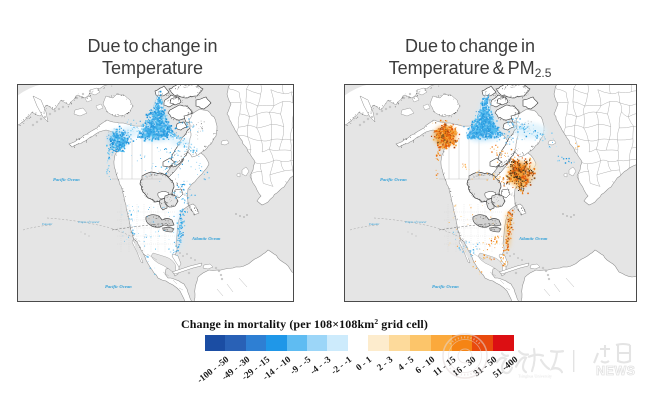 The height and width of the screenshot is (400, 650). What do you see at coordinates (535, 376) in the screenshot?
I see `svg-text: Tsinghua University` at bounding box center [535, 376].